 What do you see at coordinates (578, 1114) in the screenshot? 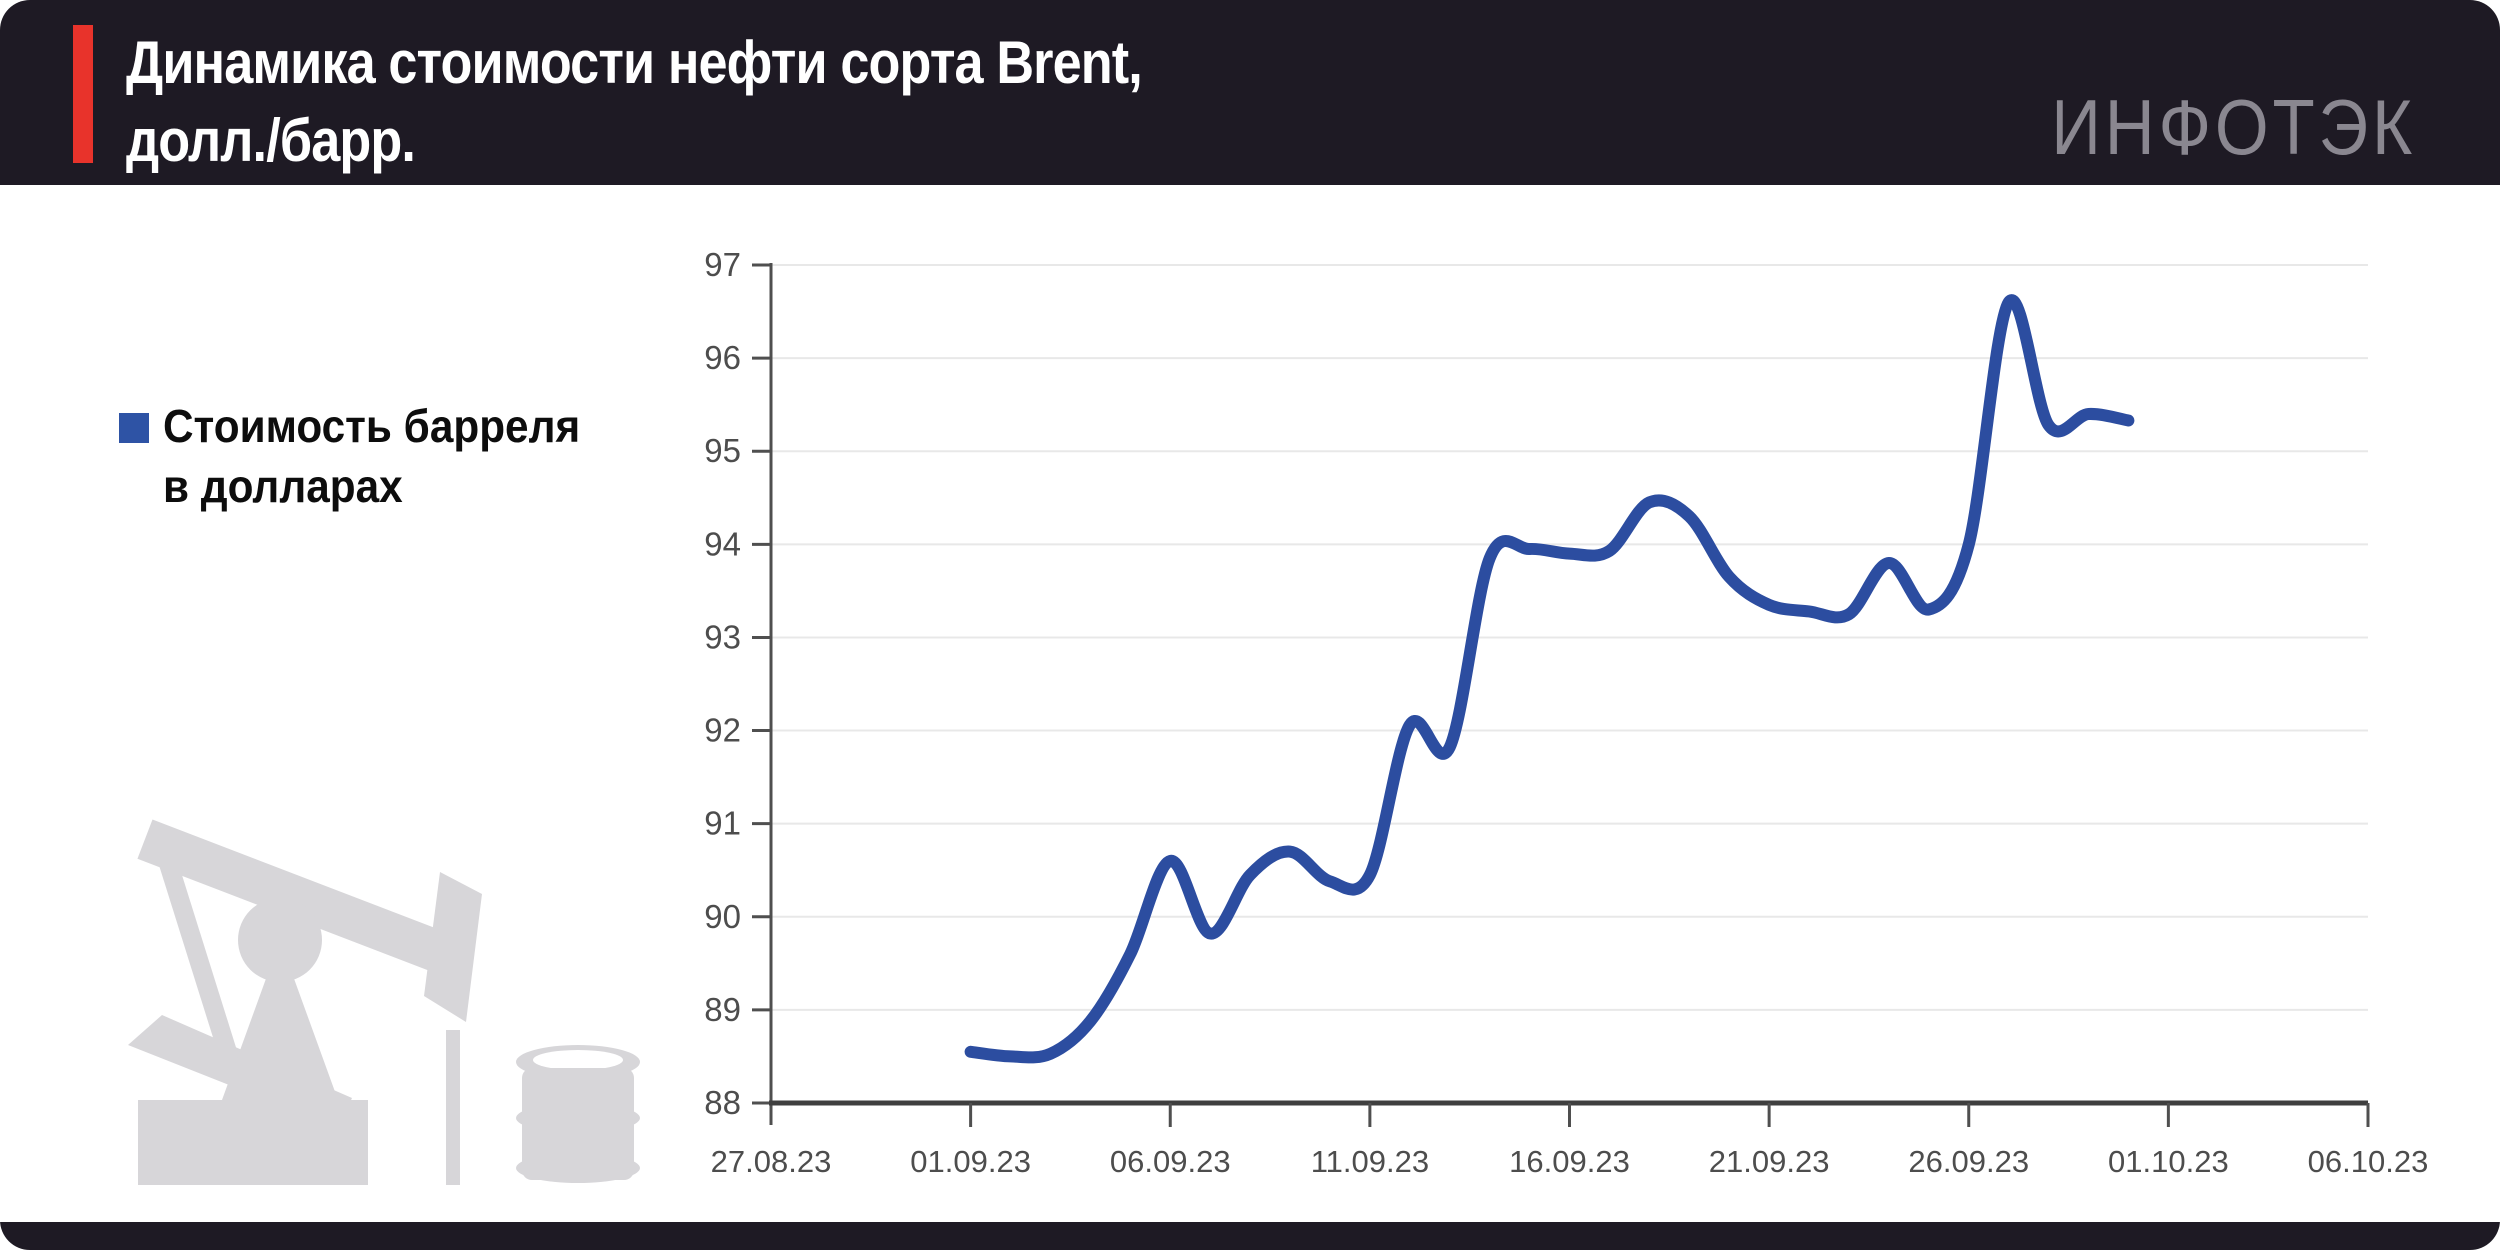
I see `oil-barrel-icon` at bounding box center [578, 1114].